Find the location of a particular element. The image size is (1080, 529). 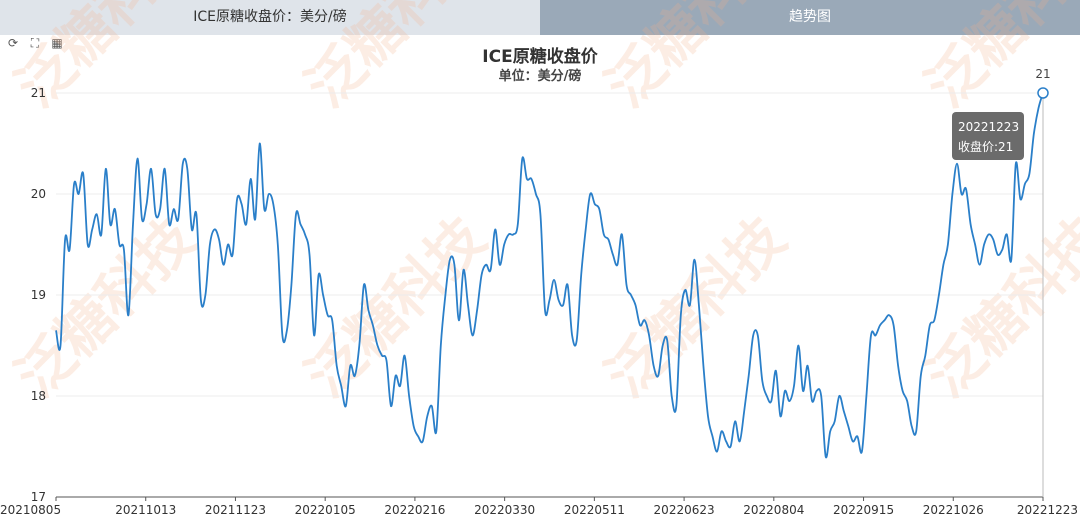

refresh-icon: ⟳ is located at coordinates (13, 43).